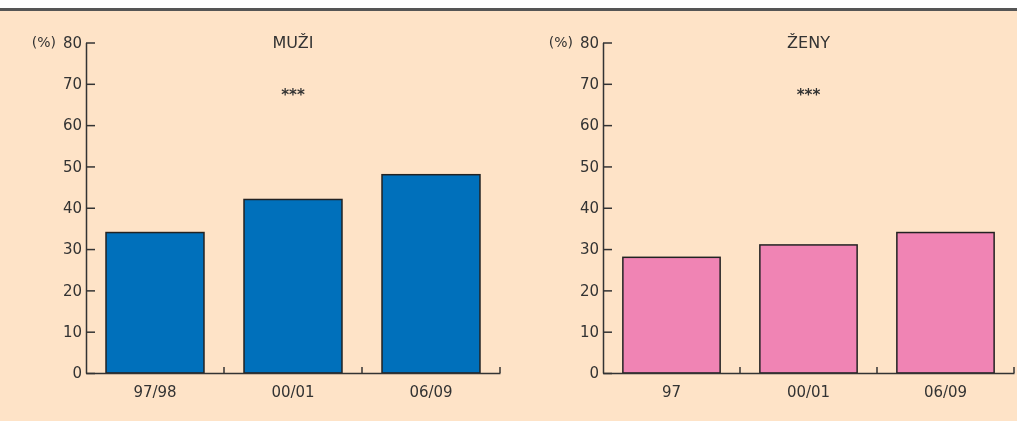  What do you see at coordinates (809, 43) in the screenshot?
I see `chart-title: ŽENY` at bounding box center [809, 43].